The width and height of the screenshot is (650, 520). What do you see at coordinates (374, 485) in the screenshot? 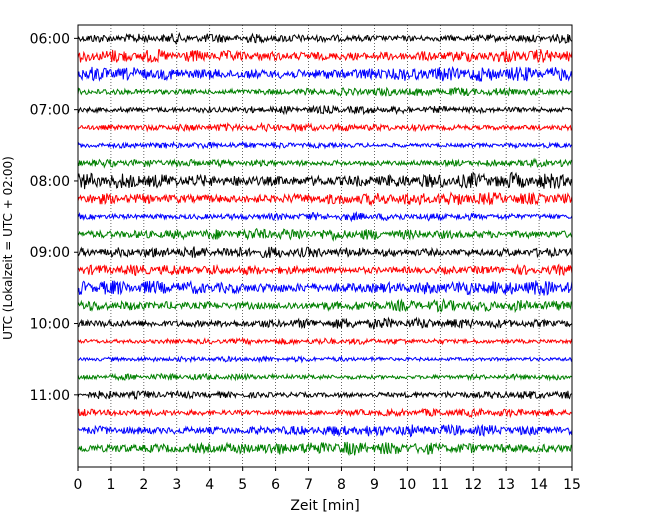
I see `x-tick-label: 9` at bounding box center [374, 485].